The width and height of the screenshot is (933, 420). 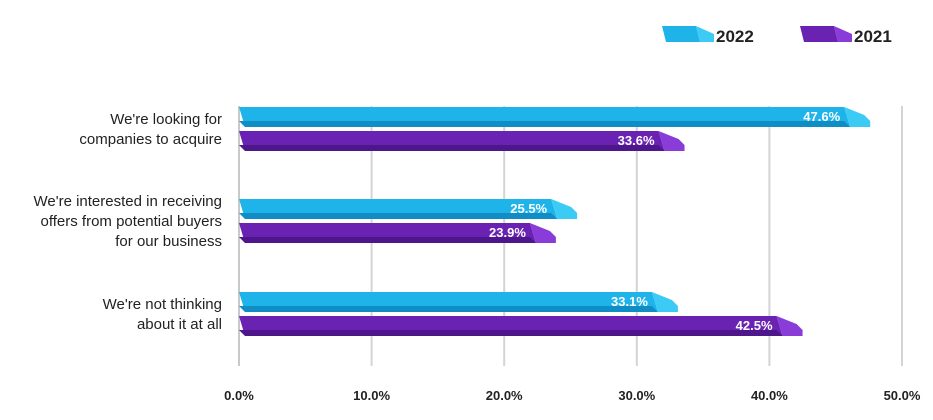 What do you see at coordinates (504, 395) in the screenshot?
I see `tick-label-20: 20.0%` at bounding box center [504, 395].